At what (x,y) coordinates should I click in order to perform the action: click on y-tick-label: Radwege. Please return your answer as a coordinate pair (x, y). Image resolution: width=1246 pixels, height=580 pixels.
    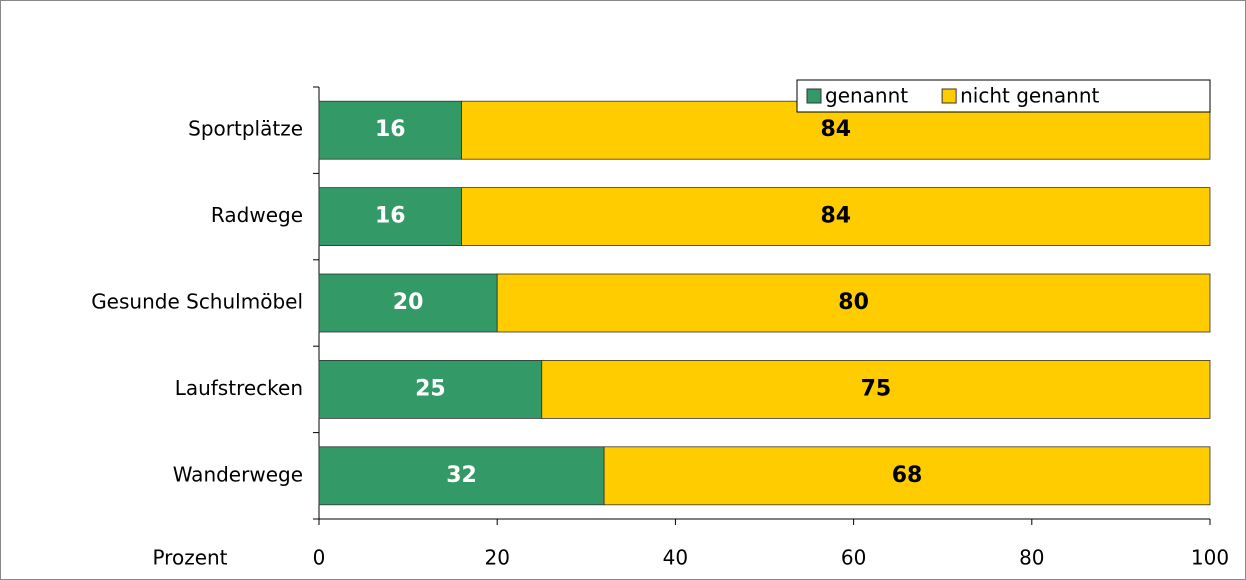
    Looking at the image, I should click on (257, 215).